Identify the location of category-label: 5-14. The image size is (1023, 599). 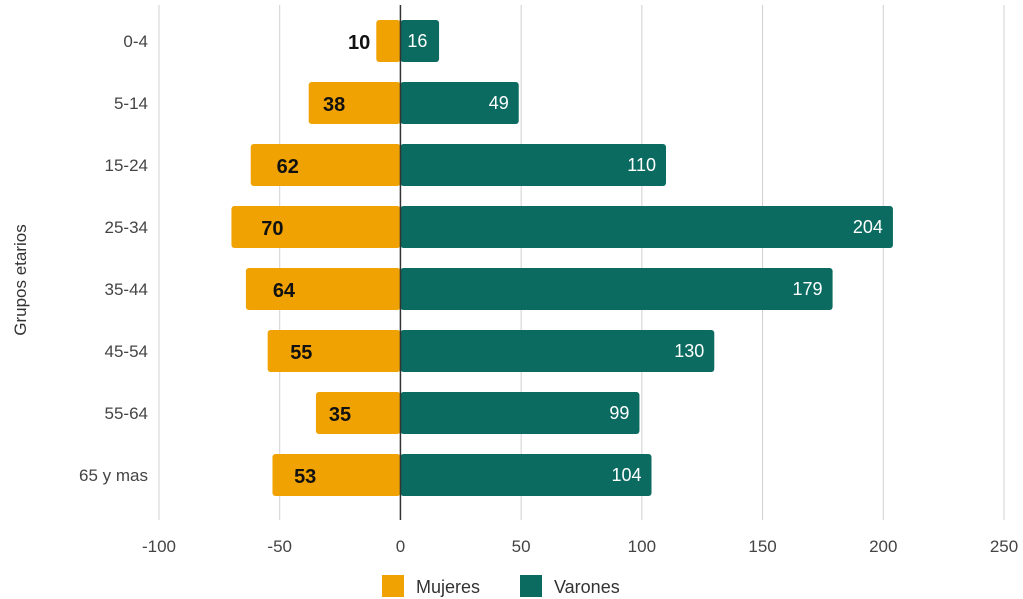
(131, 103).